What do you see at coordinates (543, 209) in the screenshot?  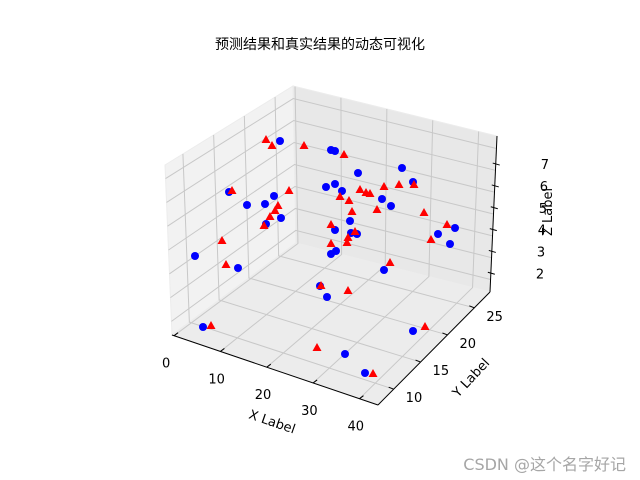 I see `svg-text: 5` at bounding box center [543, 209].